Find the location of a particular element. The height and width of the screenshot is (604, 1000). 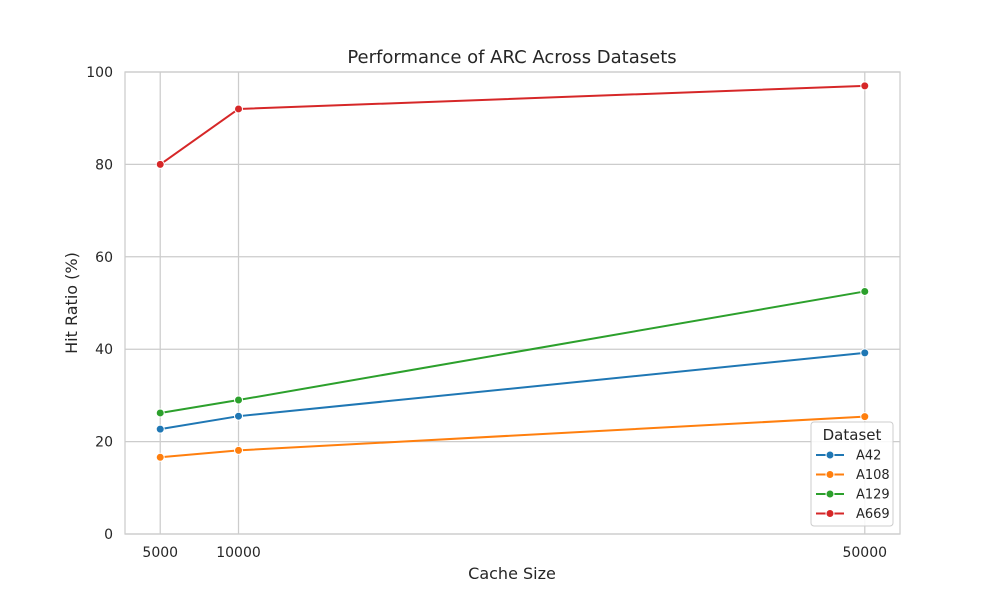

legend-items: A42 A108 A129 A669 is located at coordinates (853, 485).